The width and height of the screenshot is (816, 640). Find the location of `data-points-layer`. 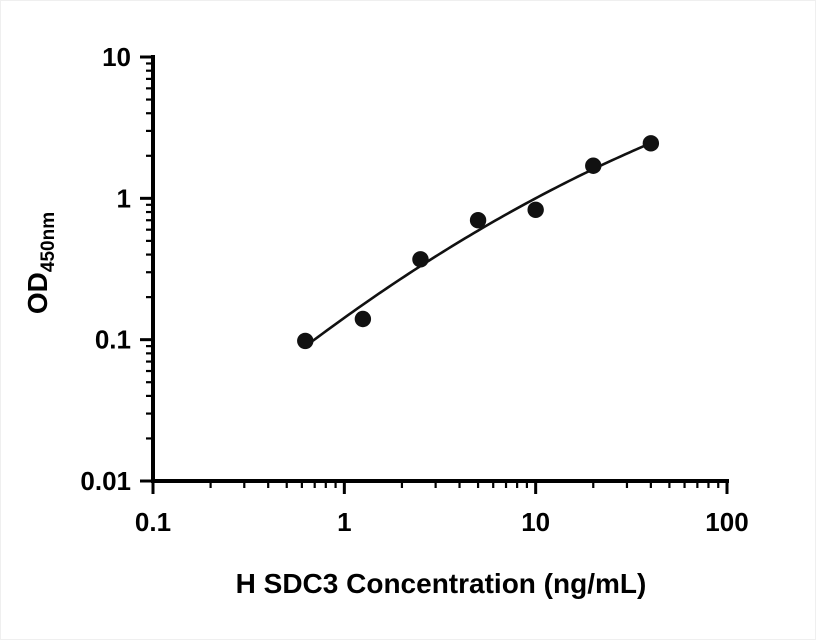

data-points-layer is located at coordinates (478, 242).